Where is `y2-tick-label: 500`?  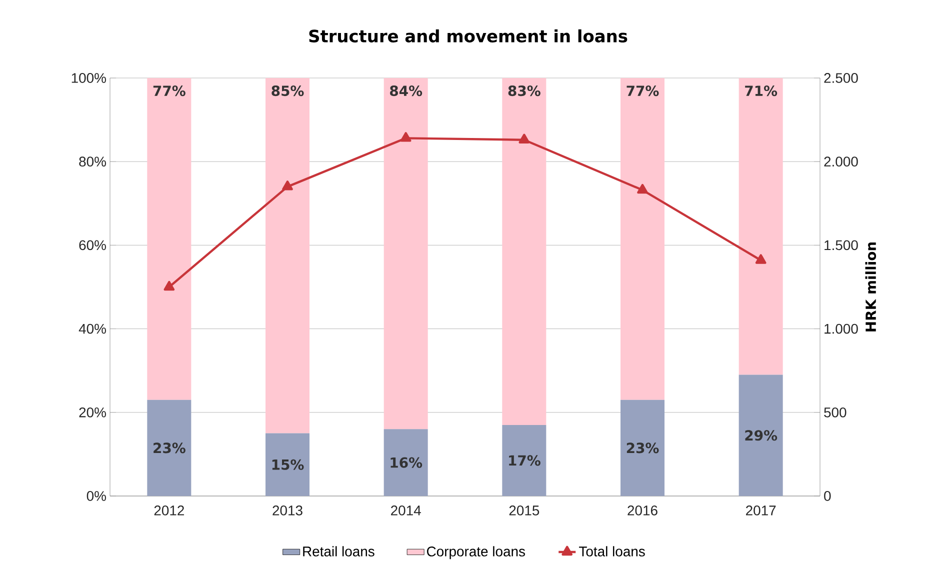 y2-tick-label: 500 is located at coordinates (835, 412).